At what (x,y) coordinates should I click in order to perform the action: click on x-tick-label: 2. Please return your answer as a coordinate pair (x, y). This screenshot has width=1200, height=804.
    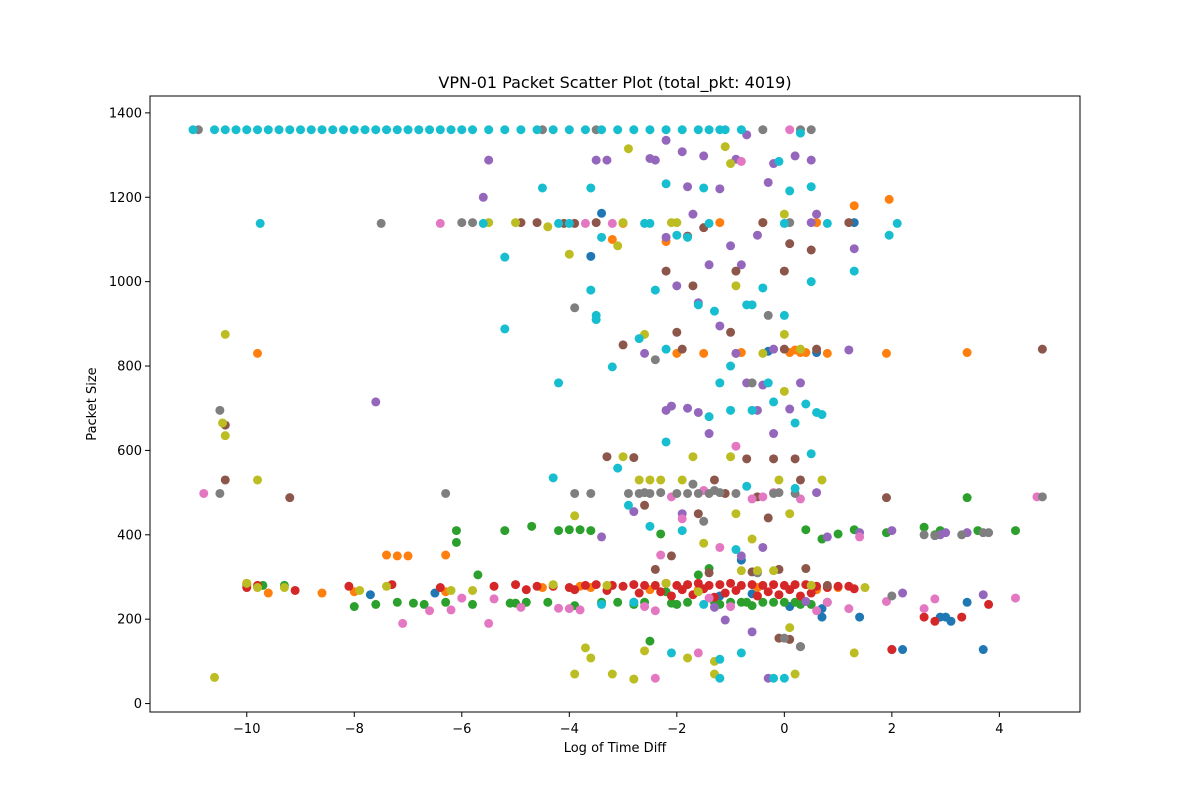
    Looking at the image, I should click on (892, 729).